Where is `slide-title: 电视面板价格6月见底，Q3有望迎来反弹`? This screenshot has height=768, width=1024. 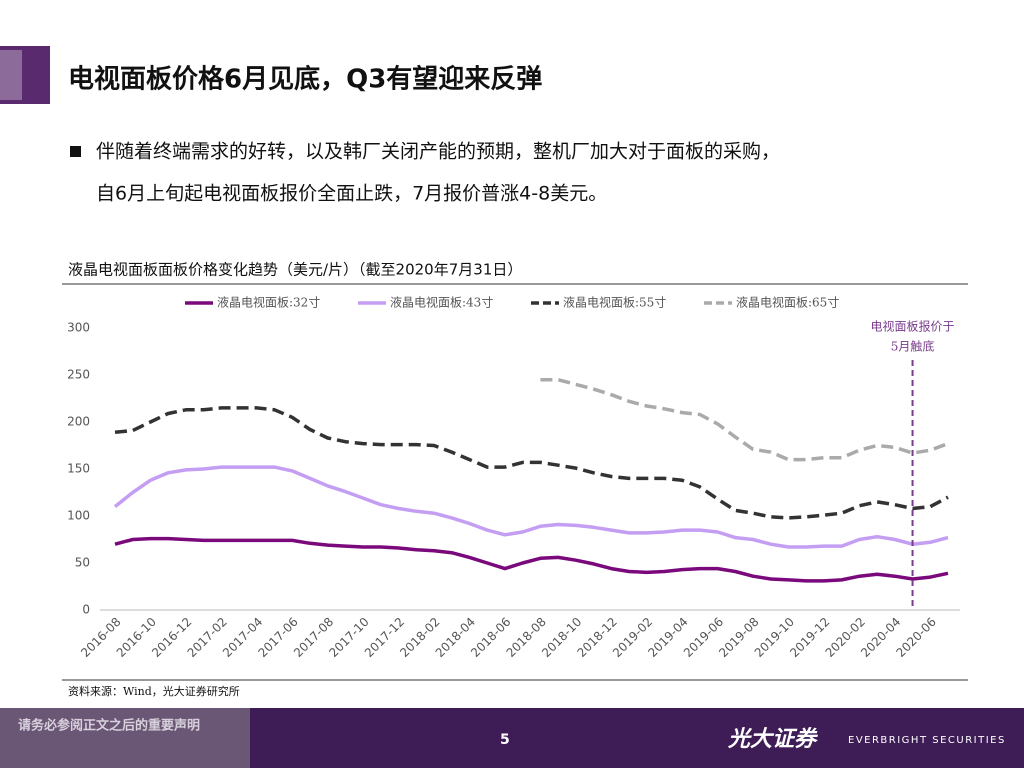 slide-title: 电视面板价格6月见底，Q3有望迎来反弹 is located at coordinates (305, 79).